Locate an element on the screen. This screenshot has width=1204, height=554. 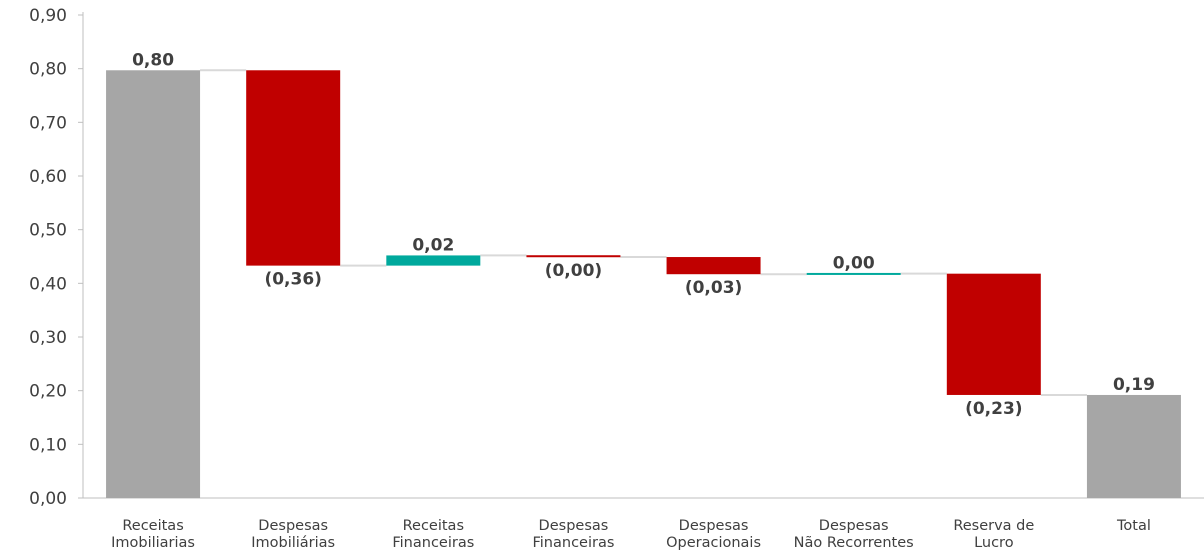
y-tick-label: 0,00 is located at coordinates (48, 499).